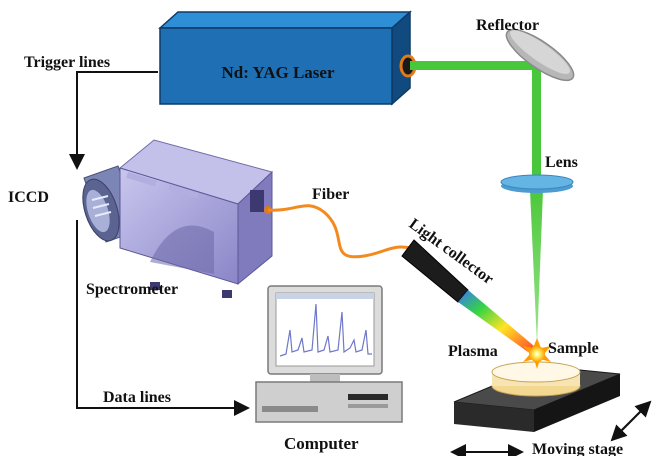 The height and width of the screenshot is (456, 664). I want to click on sample-disc, so click(536, 379).